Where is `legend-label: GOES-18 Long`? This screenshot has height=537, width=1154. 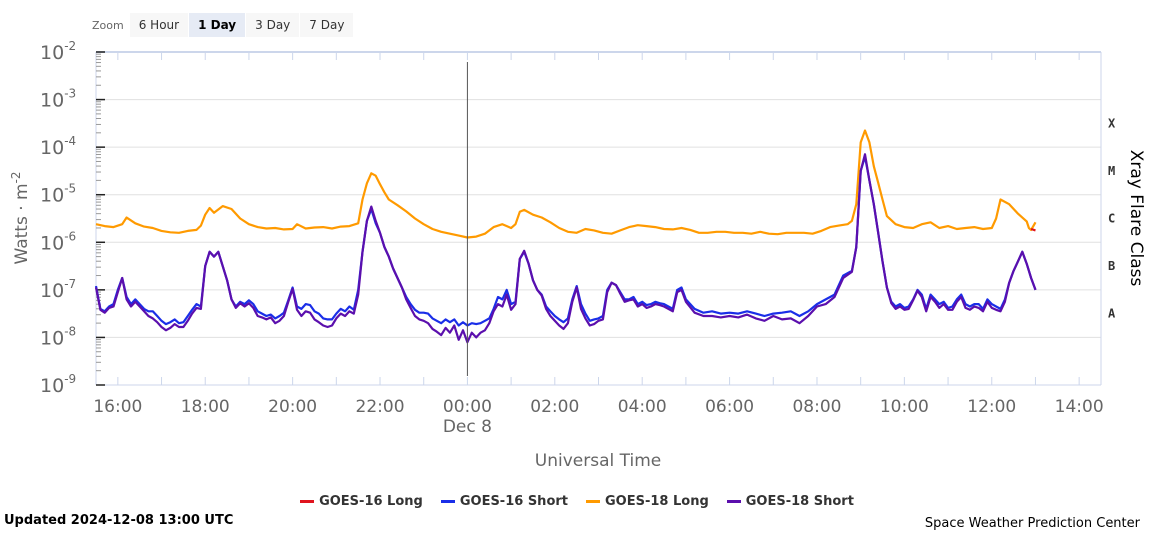
legend-label: GOES-18 Long is located at coordinates (657, 501).